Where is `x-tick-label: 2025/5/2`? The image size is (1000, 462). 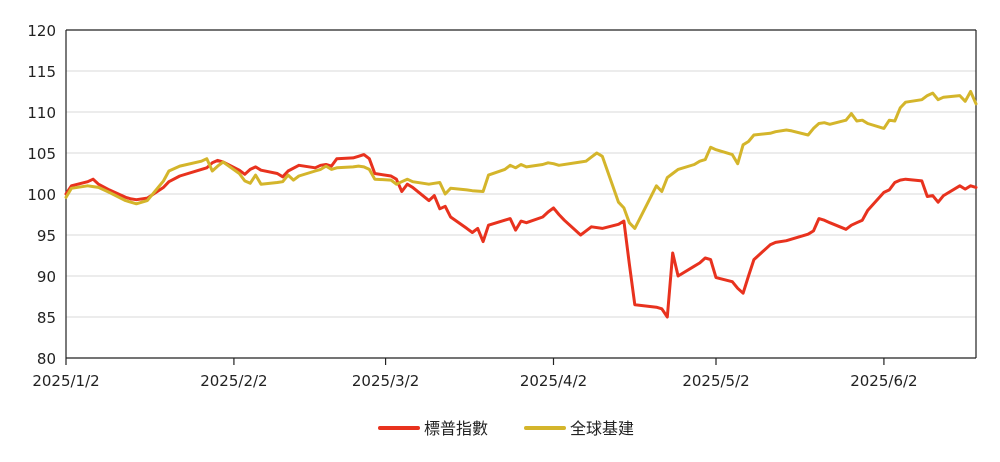 x-tick-label: 2025/5/2 is located at coordinates (715, 381).